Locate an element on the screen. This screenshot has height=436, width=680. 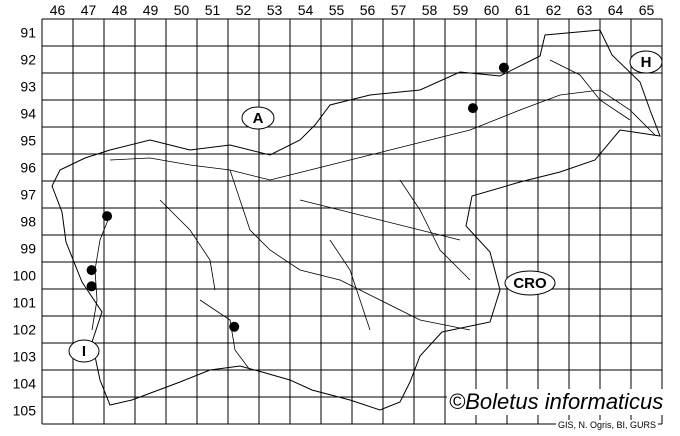
column-label: 54 is located at coordinates (306, 10).